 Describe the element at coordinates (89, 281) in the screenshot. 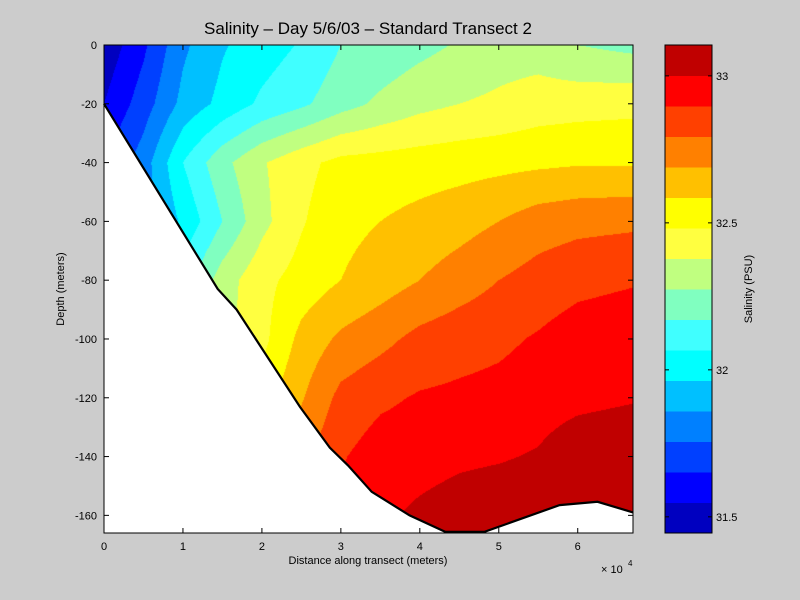

I see `y-tick-label: -80` at that location.